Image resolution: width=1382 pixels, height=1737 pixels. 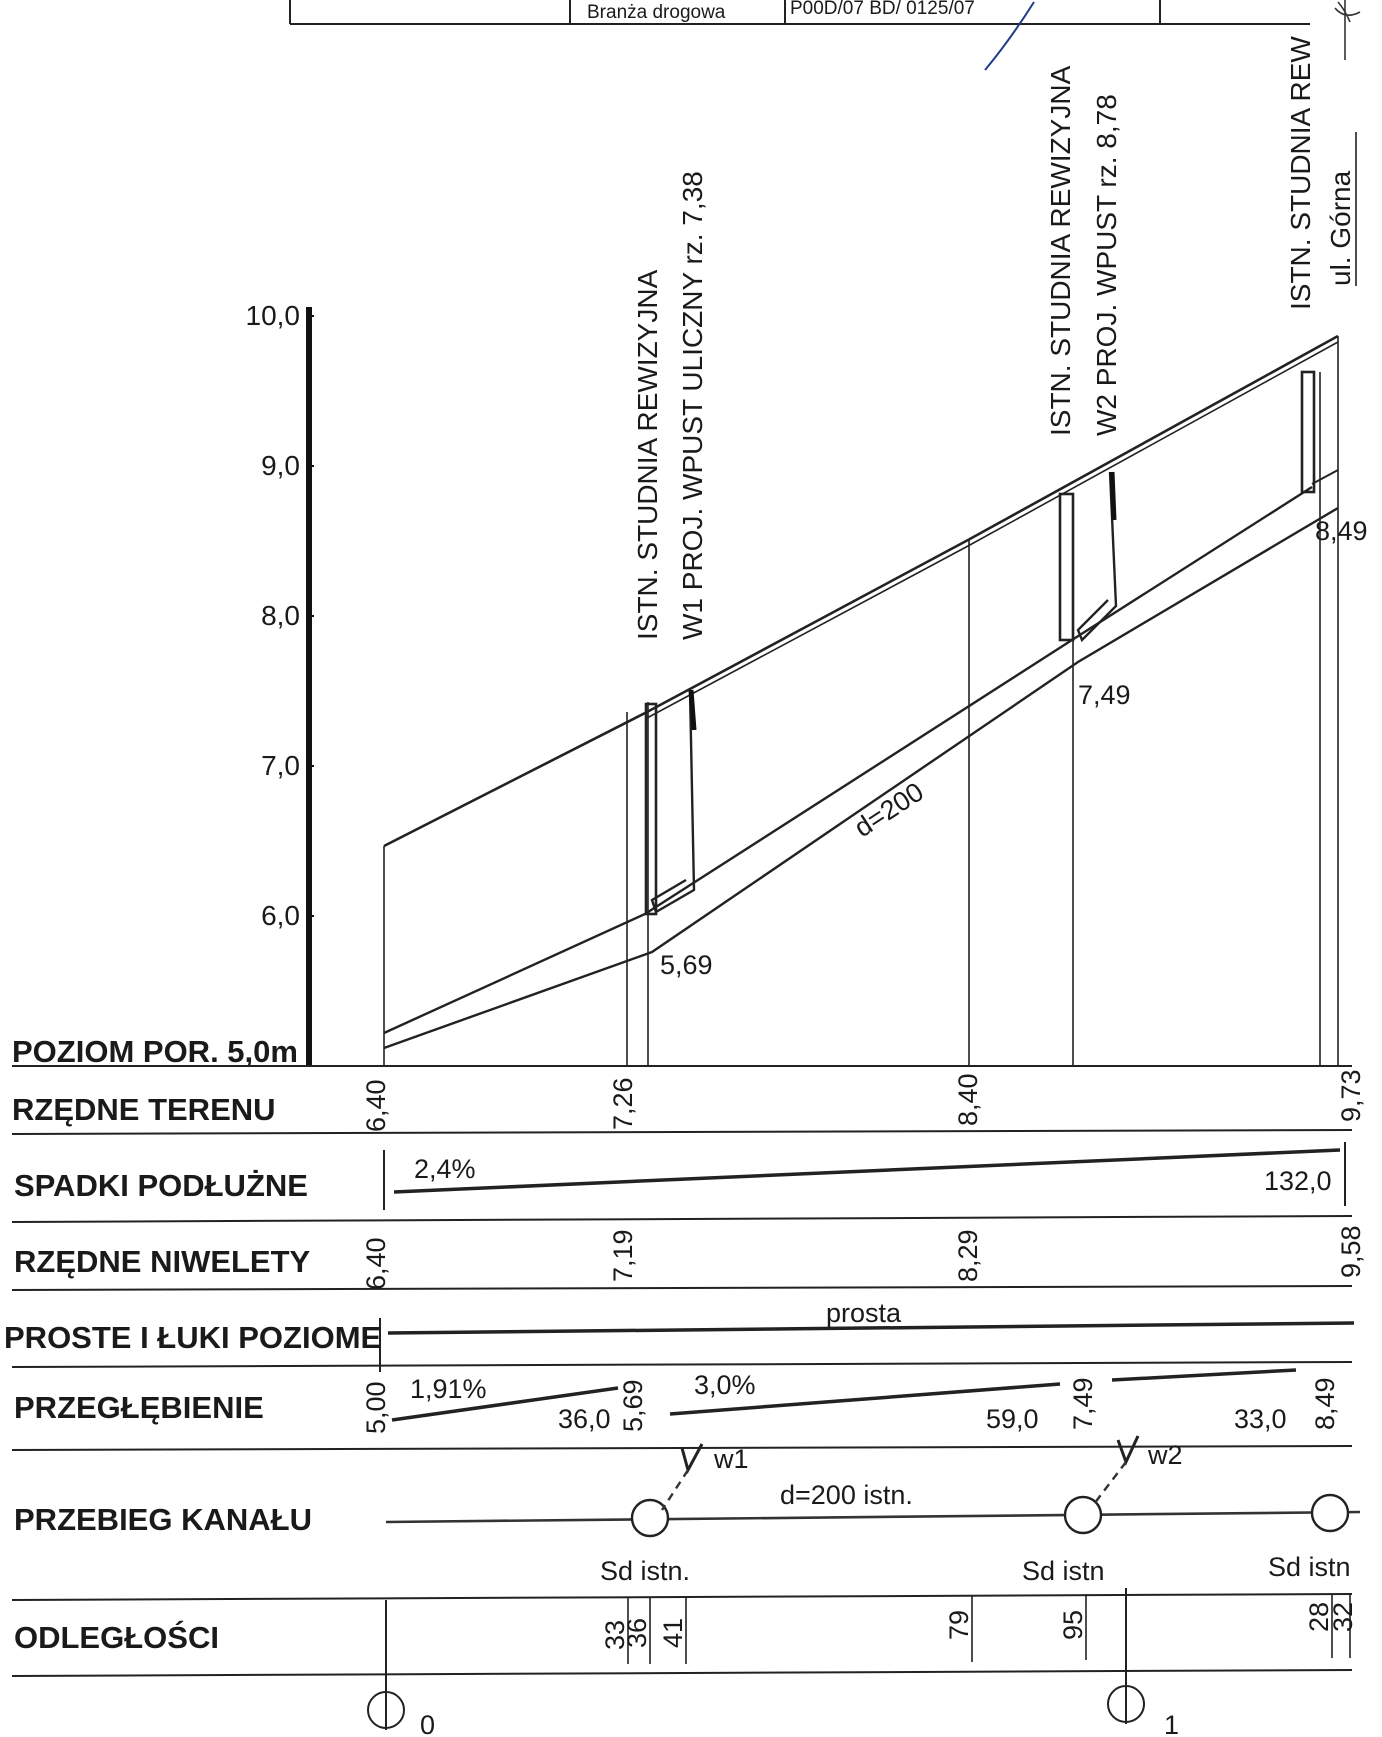 I want to click on inlet-w2-connection, so click(x=1097, y=557).